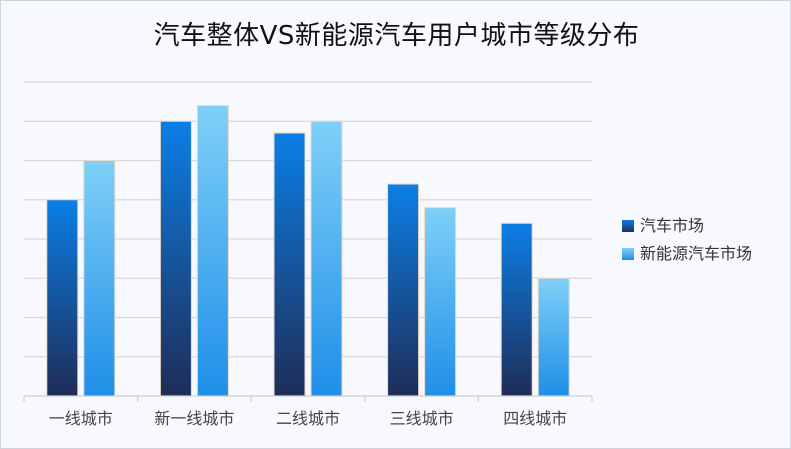  What do you see at coordinates (628, 226) in the screenshot?
I see `legend-swatch-auto` at bounding box center [628, 226].